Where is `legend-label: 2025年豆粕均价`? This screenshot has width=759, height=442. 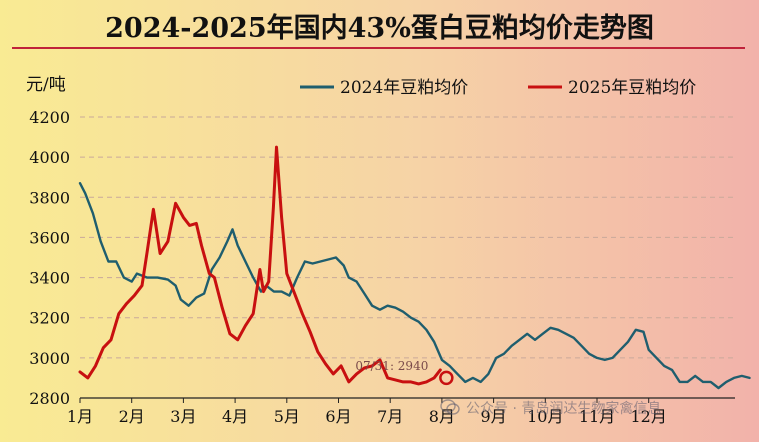 legend-label: 2025年豆粕均价 is located at coordinates (632, 88).